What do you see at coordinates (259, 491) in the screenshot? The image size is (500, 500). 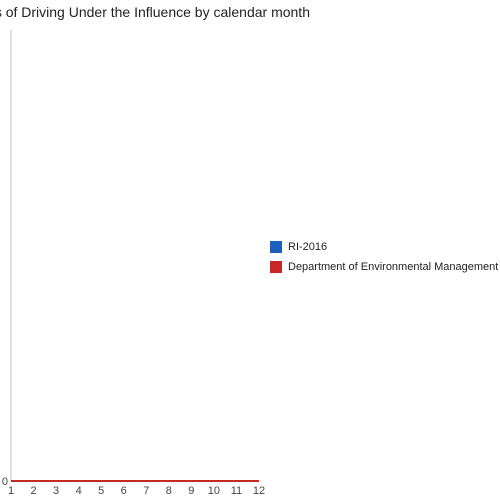 I see `x-tick-label: 12` at bounding box center [259, 491].